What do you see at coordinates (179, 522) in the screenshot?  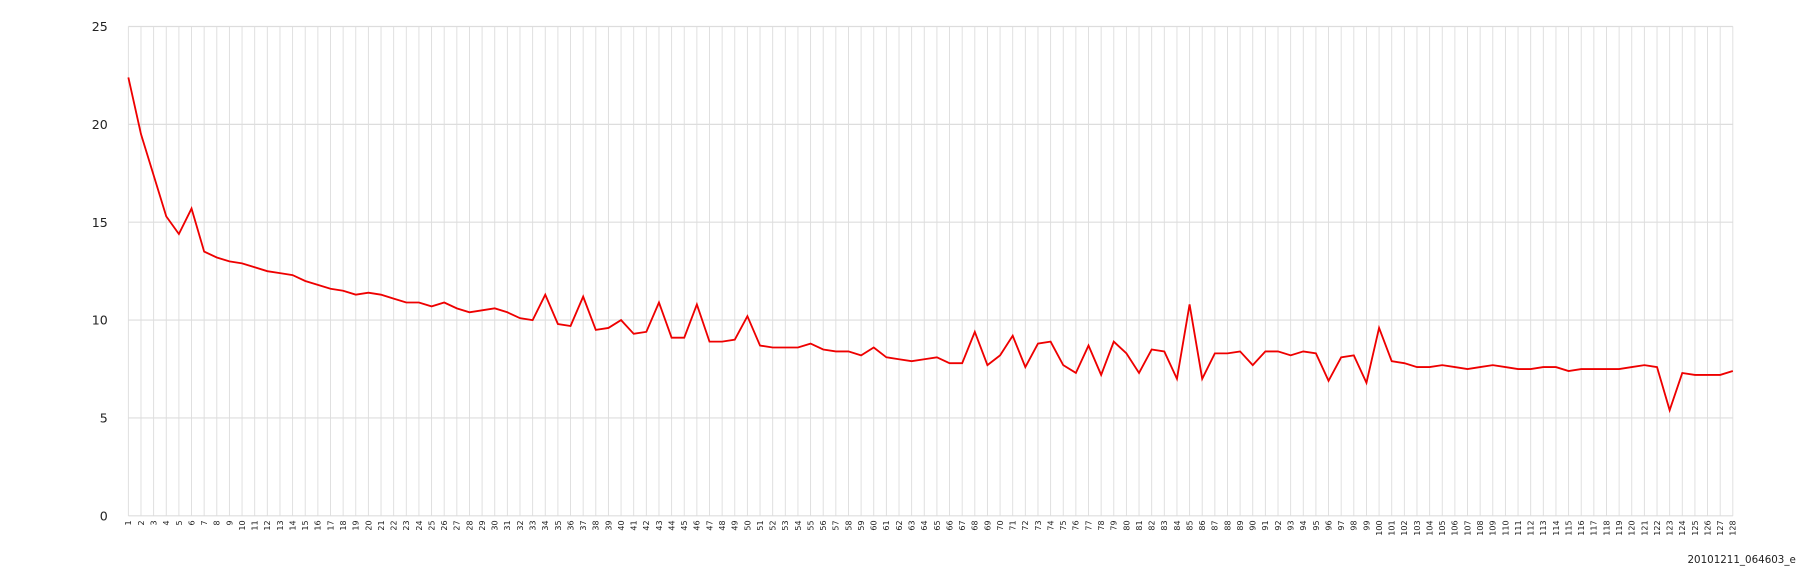 I see `x-tick-label: 5` at bounding box center [179, 522].